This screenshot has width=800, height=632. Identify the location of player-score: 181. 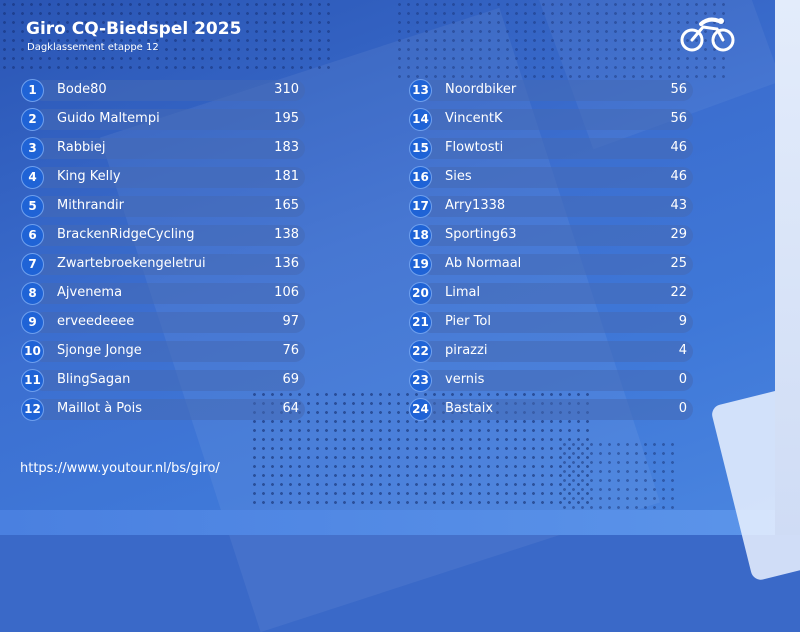
(286, 176).